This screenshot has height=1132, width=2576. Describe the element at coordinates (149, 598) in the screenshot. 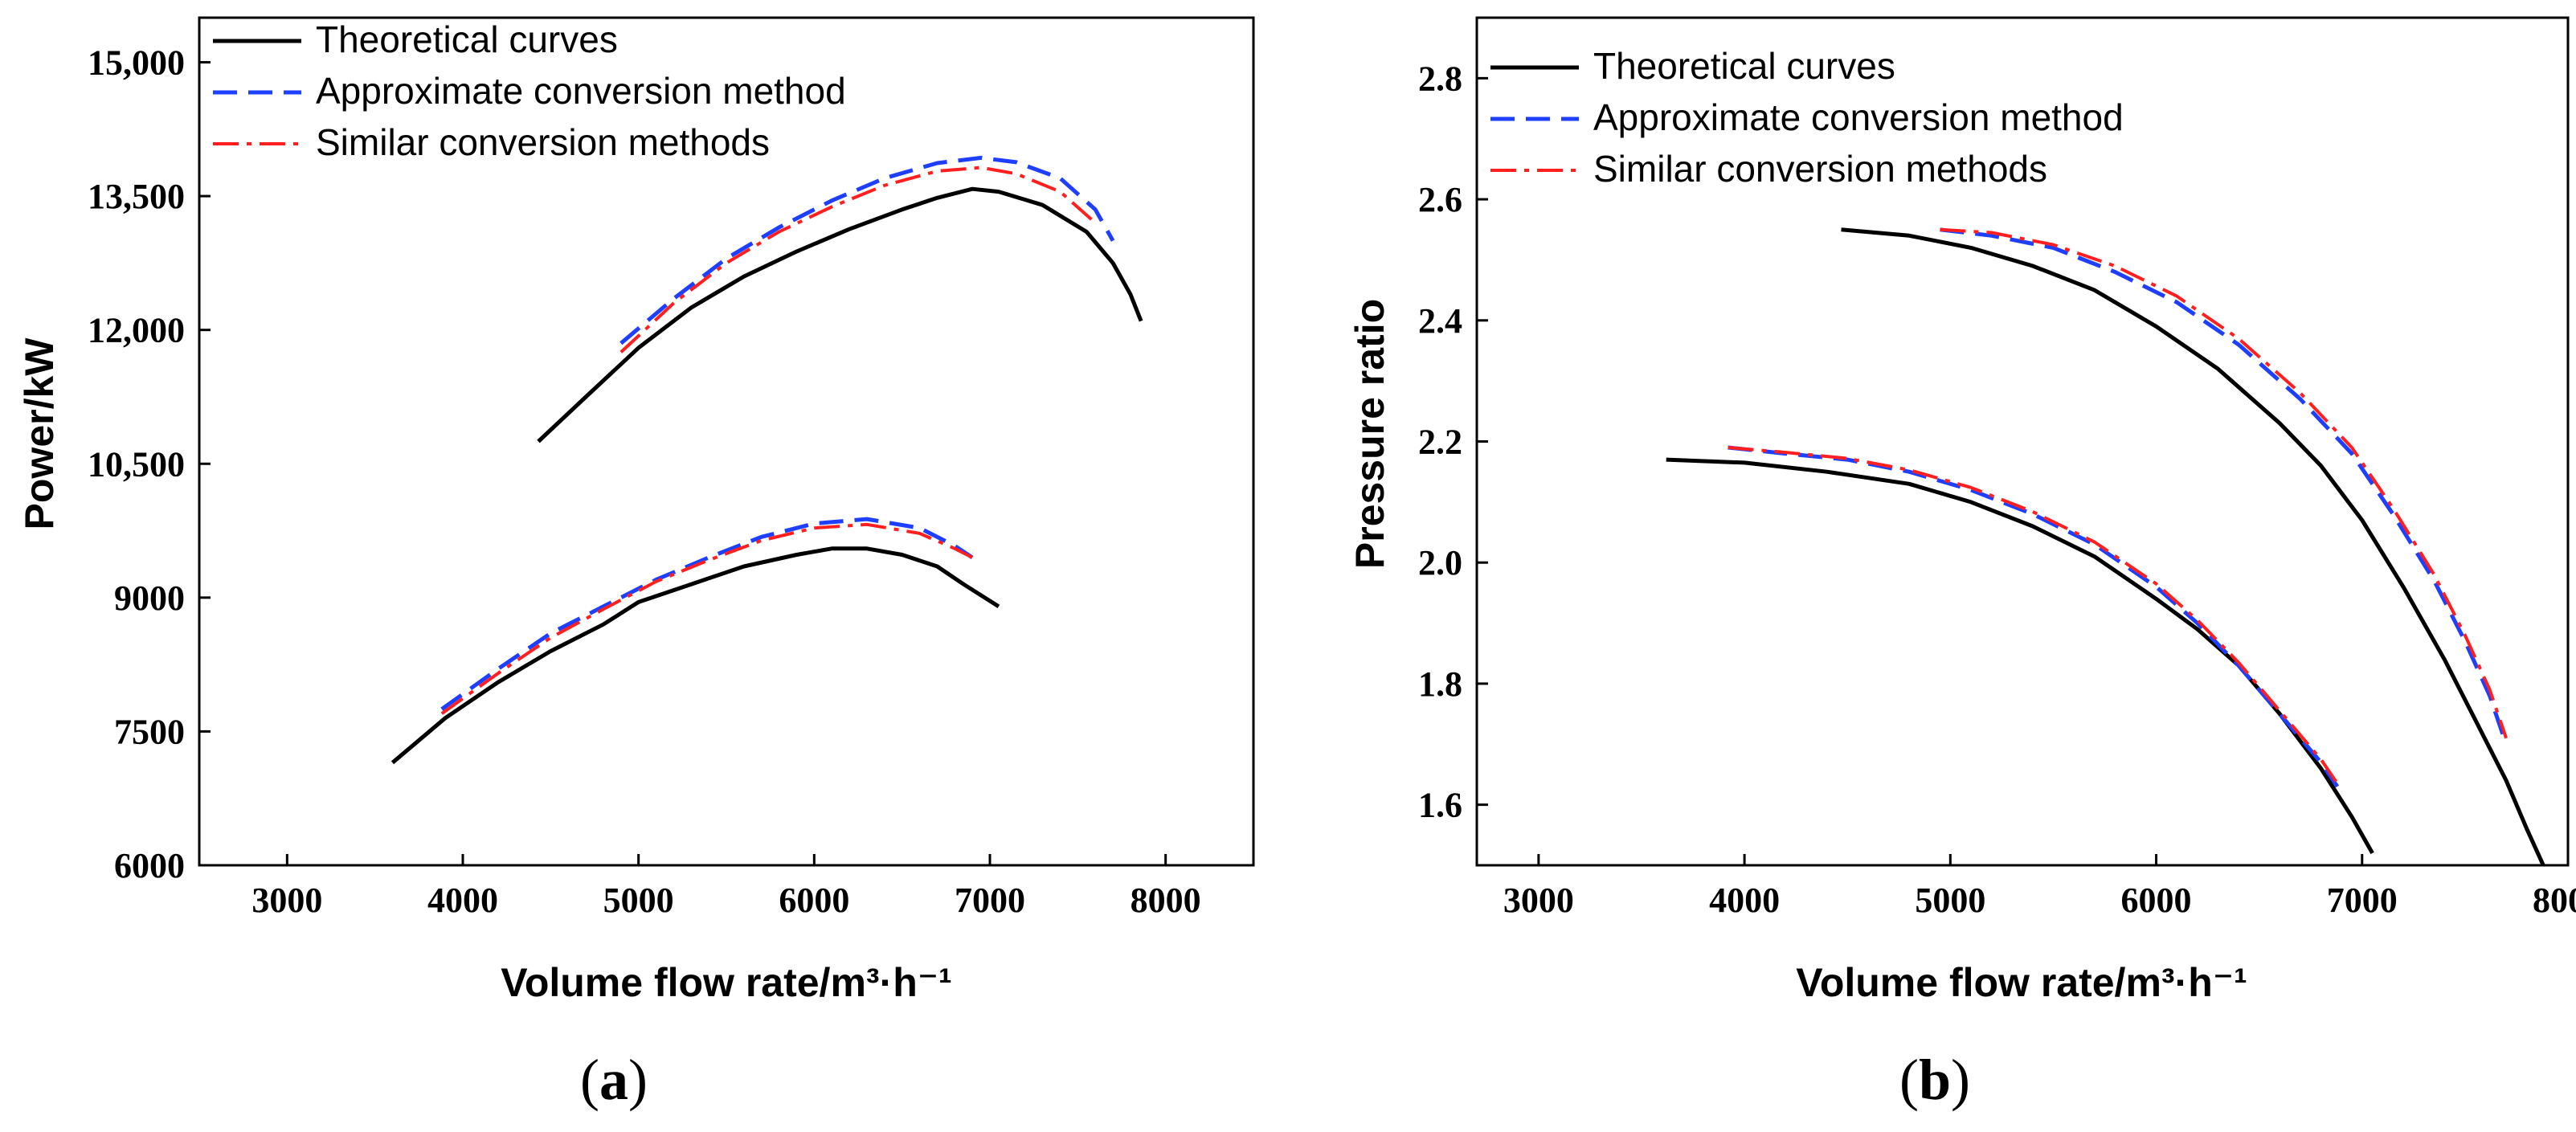

I see `y-tick-label: 9000` at that location.